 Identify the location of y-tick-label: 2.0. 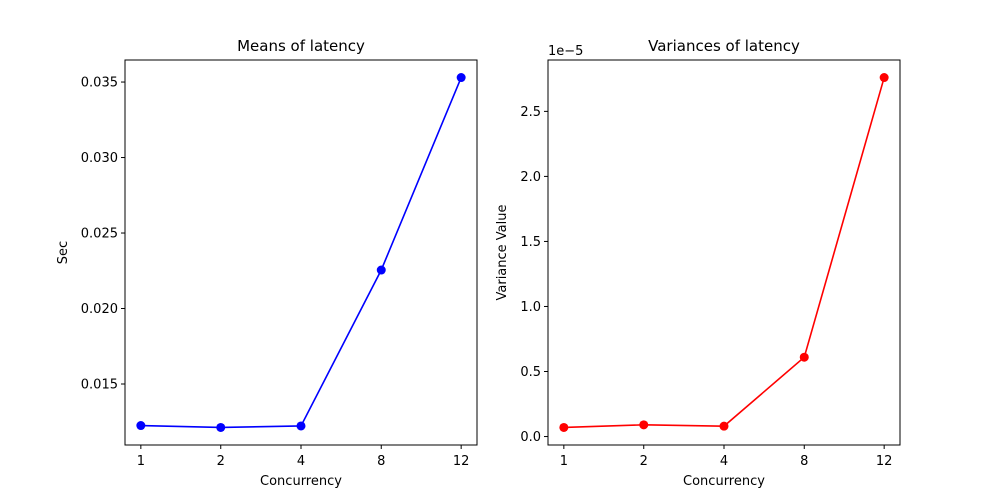
(530, 177).